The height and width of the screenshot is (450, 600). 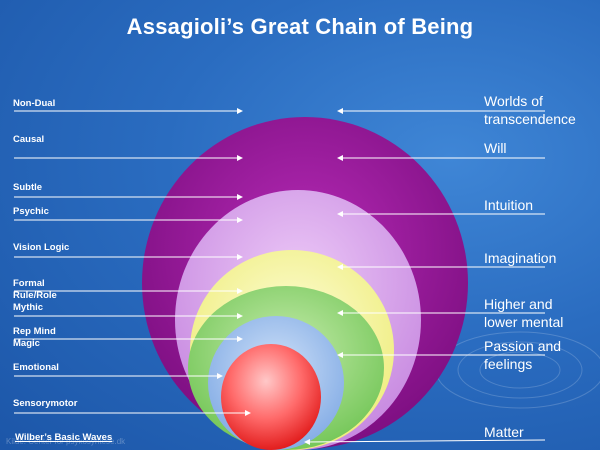 I want to click on label-subtle: Subtle, so click(x=28, y=187).